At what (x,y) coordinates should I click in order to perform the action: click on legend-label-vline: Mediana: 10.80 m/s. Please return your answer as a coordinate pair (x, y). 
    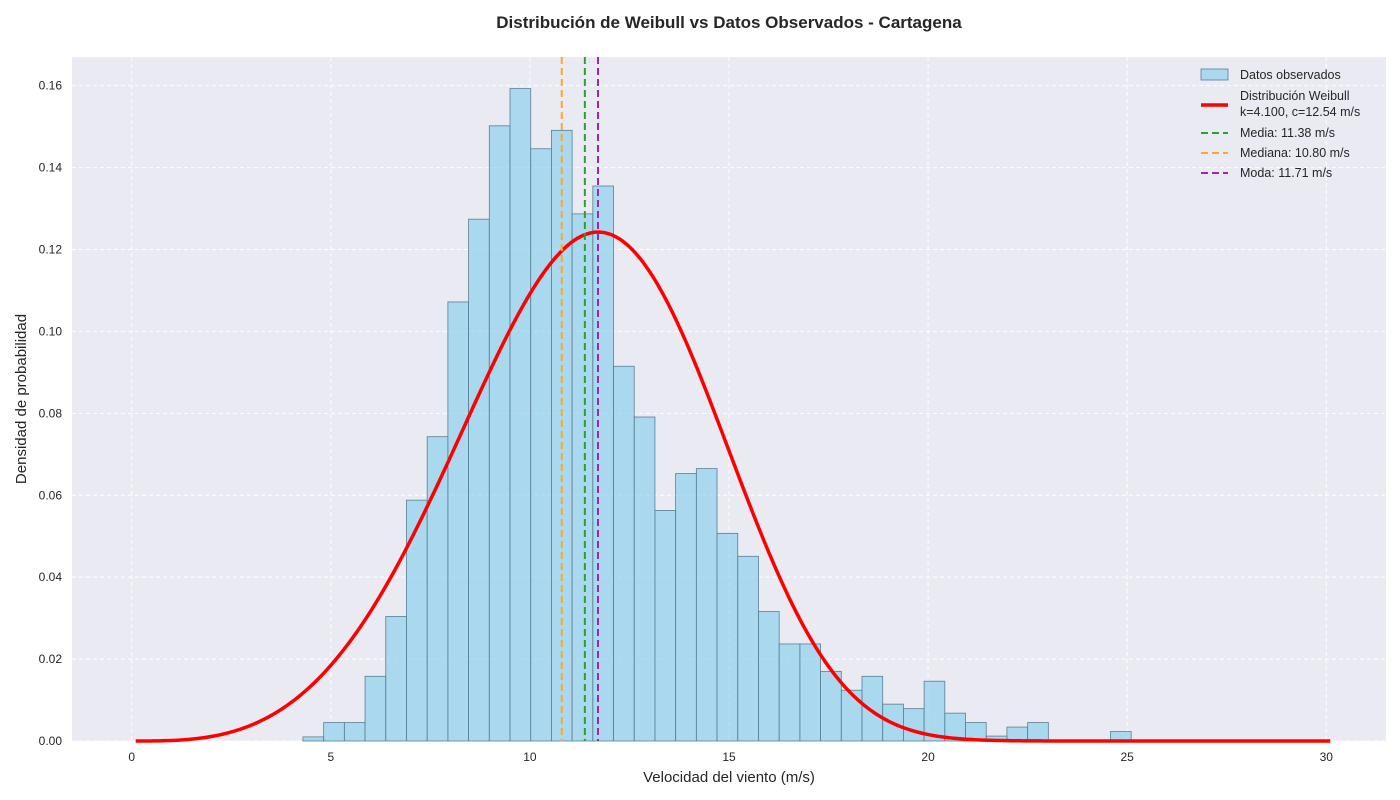
    Looking at the image, I should click on (1295, 153).